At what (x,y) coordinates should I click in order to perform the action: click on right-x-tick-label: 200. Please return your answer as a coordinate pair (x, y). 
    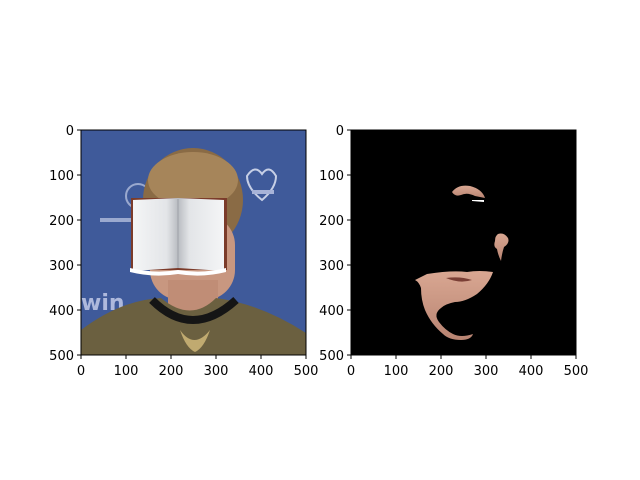
    Looking at the image, I should click on (441, 371).